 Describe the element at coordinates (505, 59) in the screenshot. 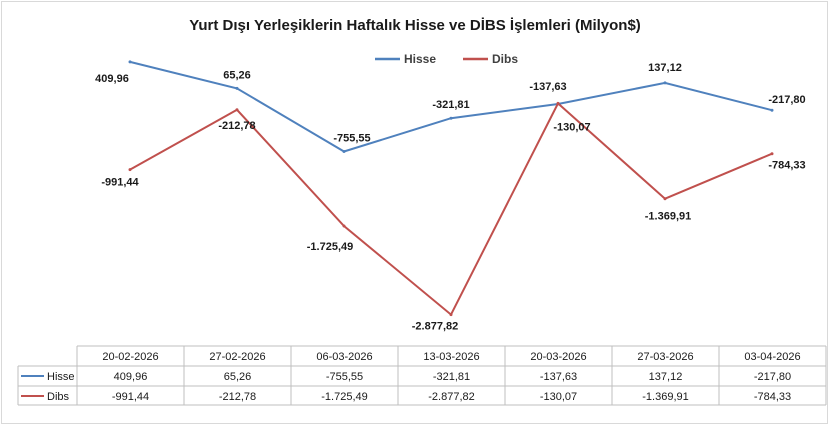

I see `legend-label-dibs: Dibs` at that location.